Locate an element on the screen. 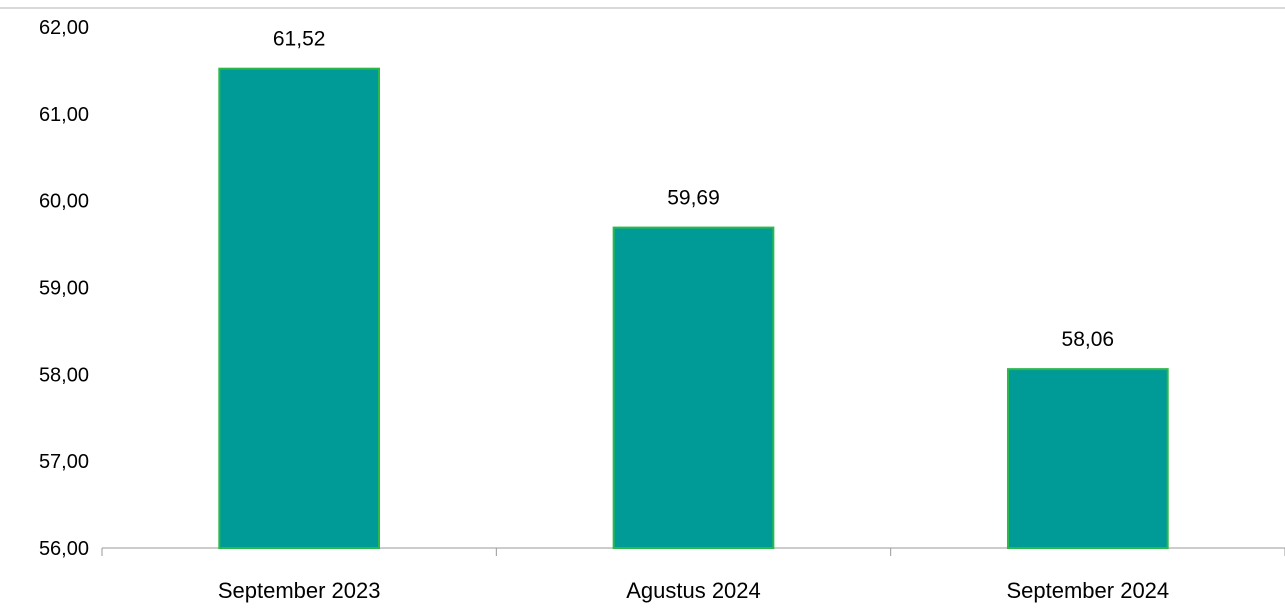  y-axis: 56,00 57,00 58,00 59,00 60,00 61,00 62,00 is located at coordinates (64, 288).